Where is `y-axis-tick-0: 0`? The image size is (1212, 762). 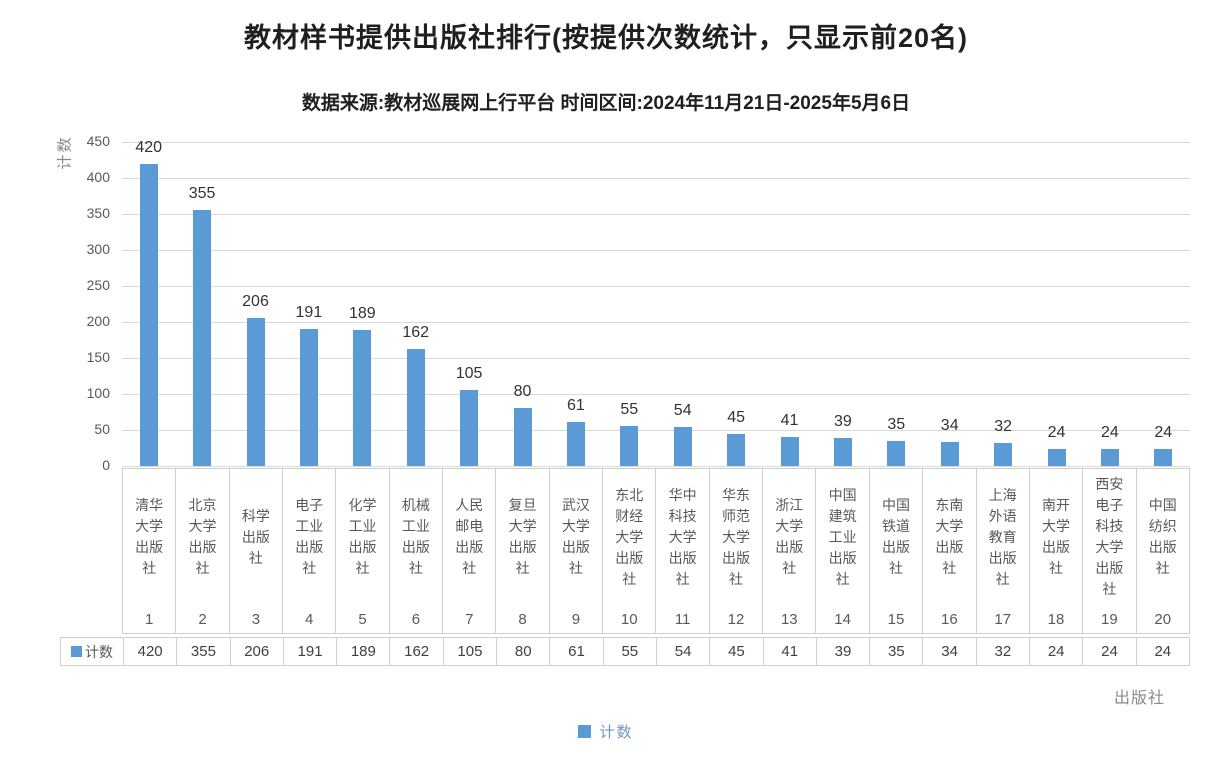 y-axis-tick-0: 0 is located at coordinates (106, 465).